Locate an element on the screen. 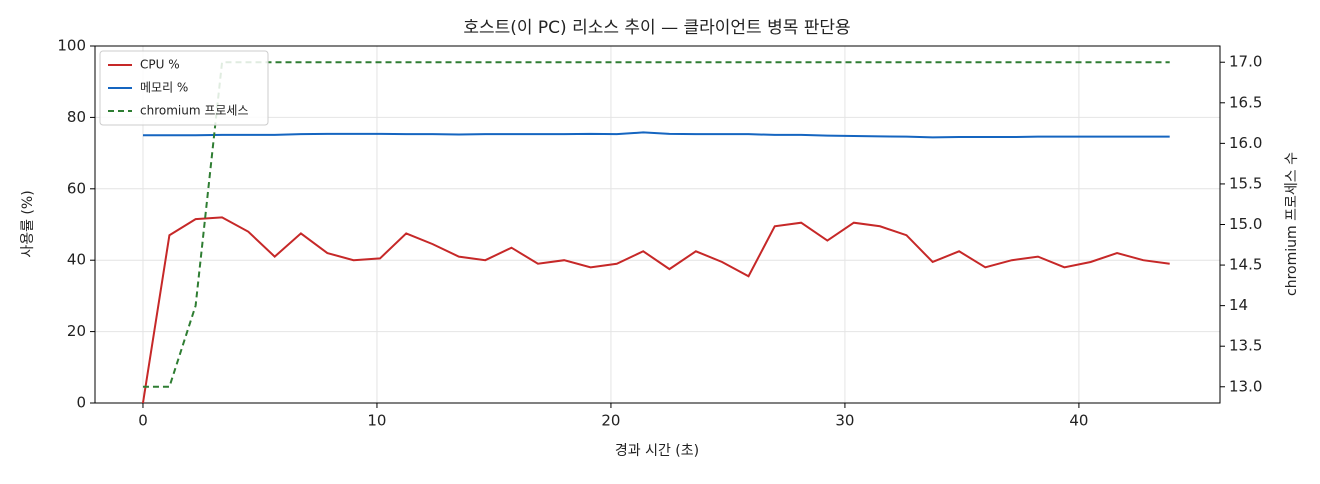 Image resolution: width=1320 pixels, height=484 pixels. y2-tick-label: 16.5 is located at coordinates (1245, 102).